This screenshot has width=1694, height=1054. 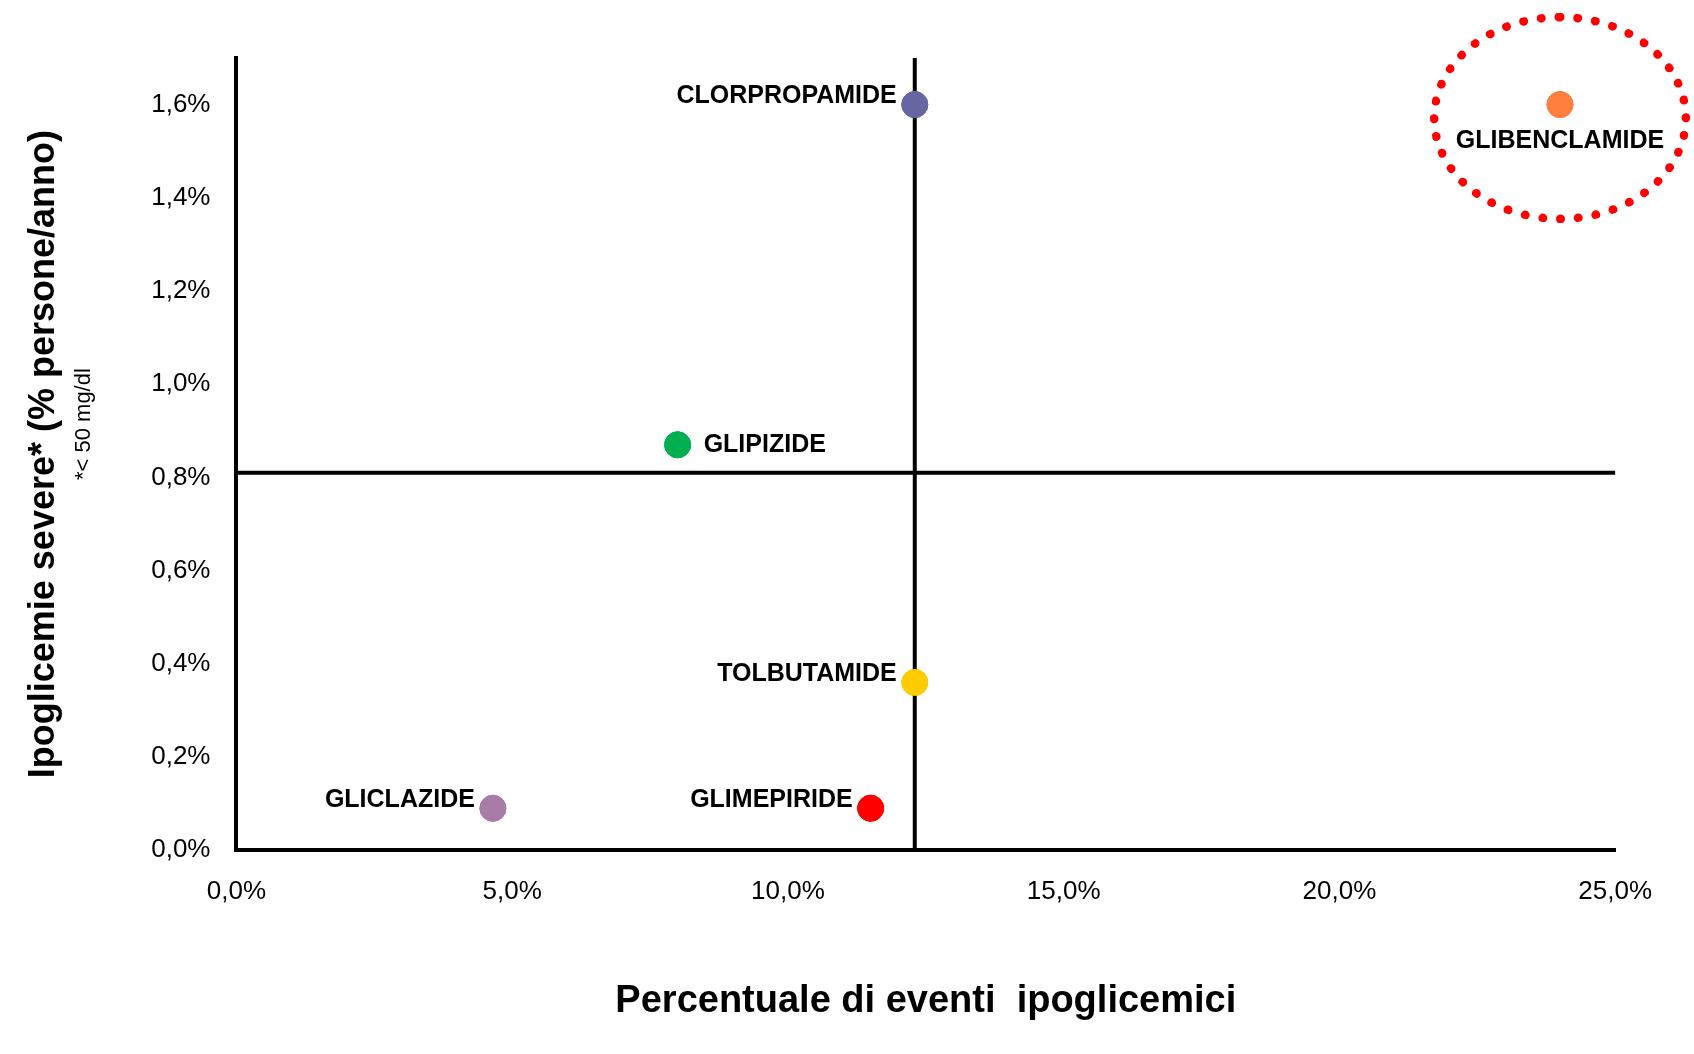 What do you see at coordinates (1063, 889) in the screenshot?
I see `x-tick-label: 15,0%` at bounding box center [1063, 889].